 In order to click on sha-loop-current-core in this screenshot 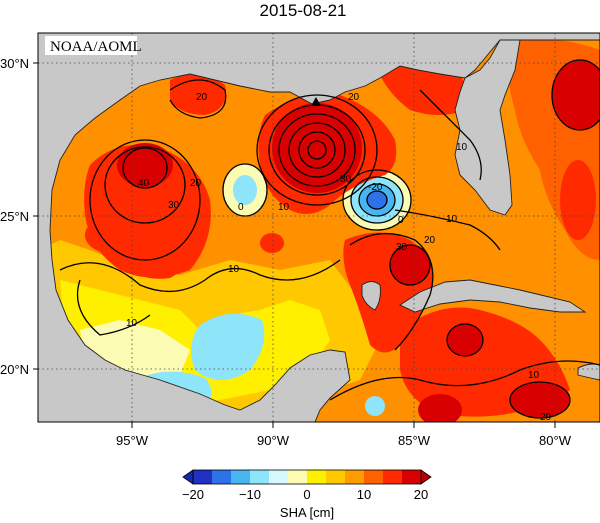, I will do `click(317, 148)`.